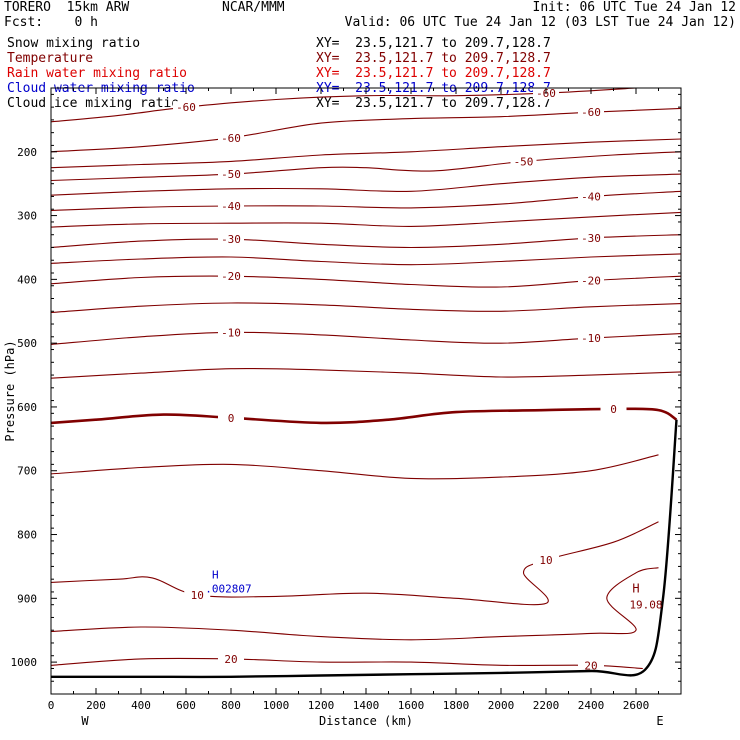 Image resolution: width=740 pixels, height=740 pixels. Describe the element at coordinates (228, 588) in the screenshot. I see `cloud-water-max-value: .002807` at that location.